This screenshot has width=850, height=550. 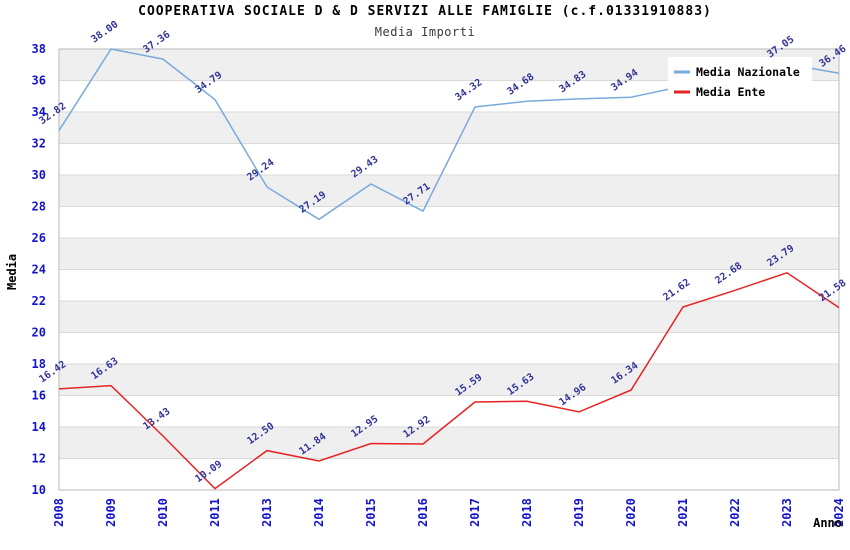 What do you see at coordinates (527, 512) in the screenshot?
I see `x-tick-label: 2018` at bounding box center [527, 512].